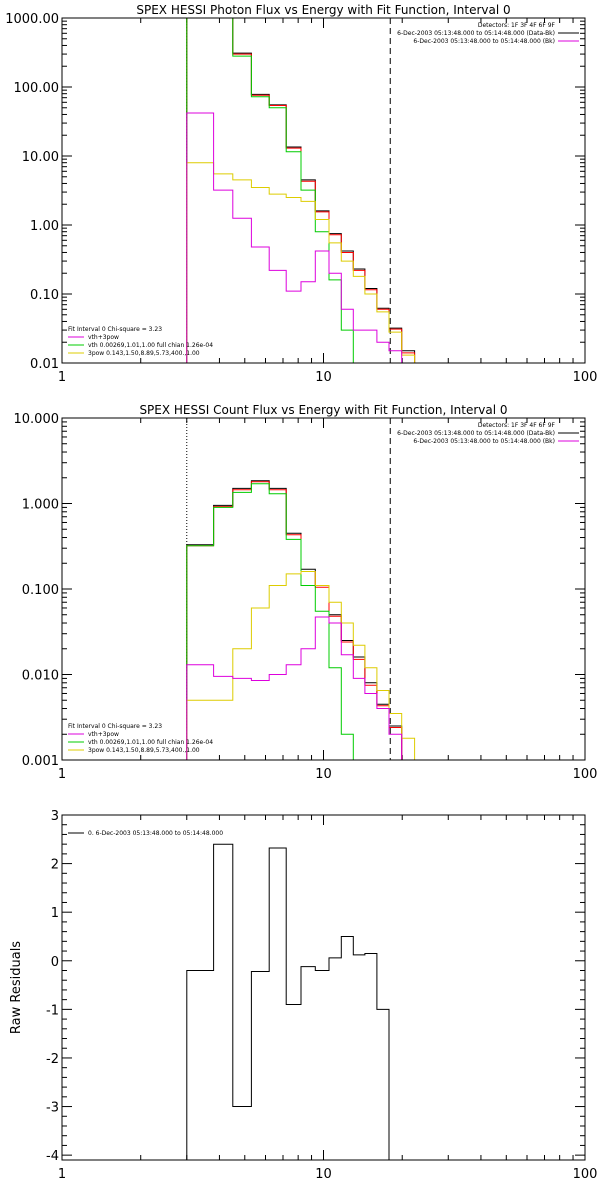  What do you see at coordinates (44, 364) in the screenshot?
I see `y-tick-label: 0.01` at bounding box center [44, 364].